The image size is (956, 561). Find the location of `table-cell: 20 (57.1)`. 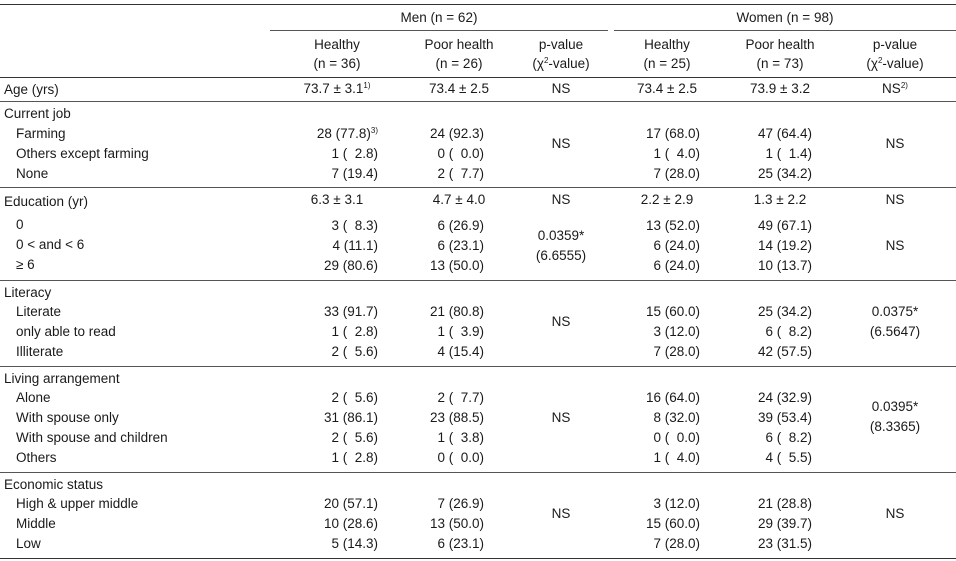

table-cell: 20 (57.1) is located at coordinates (350, 503).